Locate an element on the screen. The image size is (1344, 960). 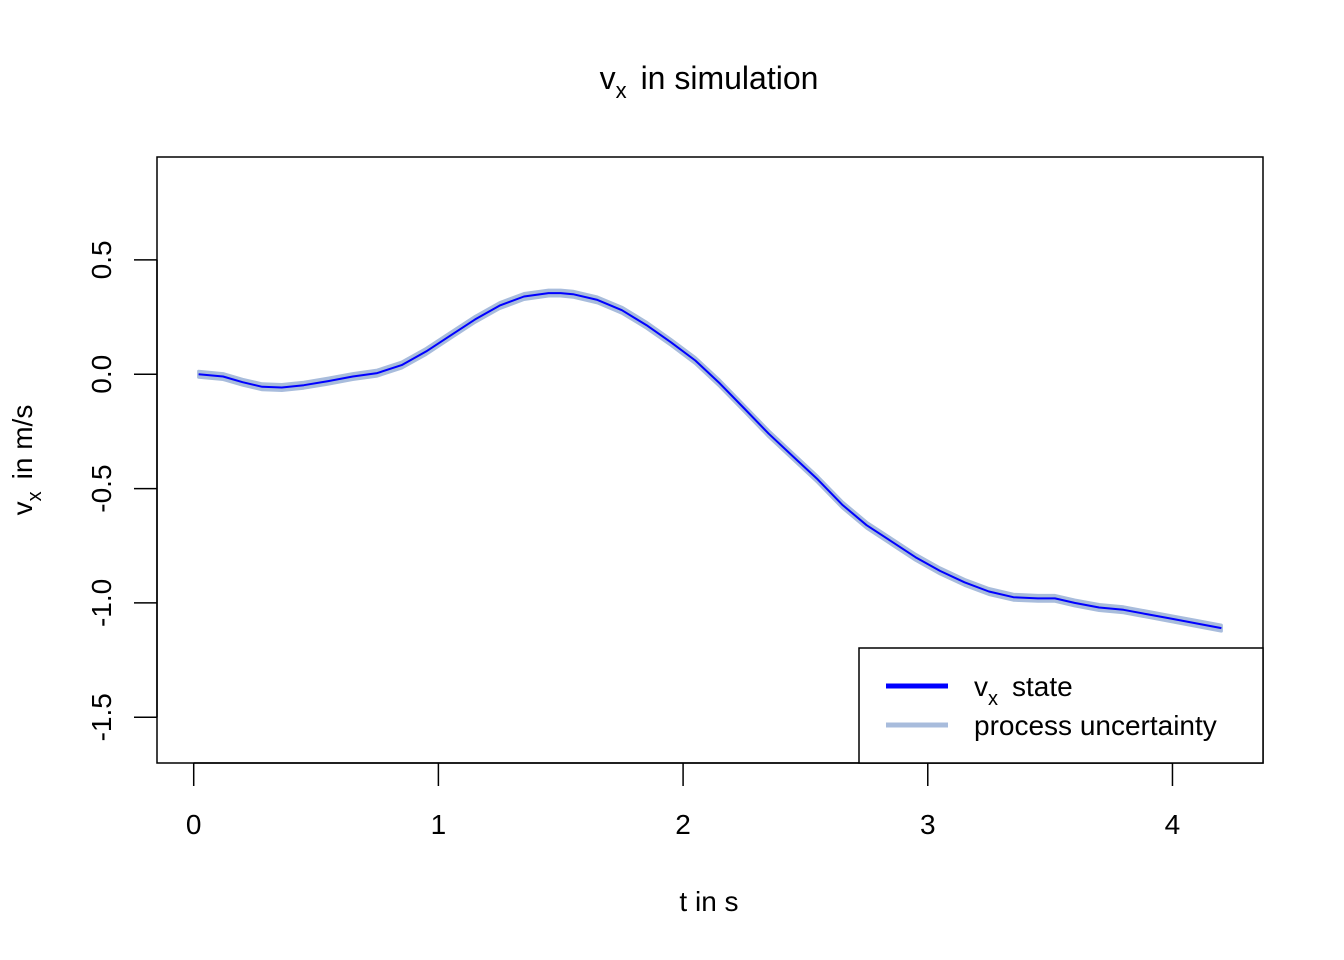
y-tick-label: -0.5 is located at coordinates (101, 488).